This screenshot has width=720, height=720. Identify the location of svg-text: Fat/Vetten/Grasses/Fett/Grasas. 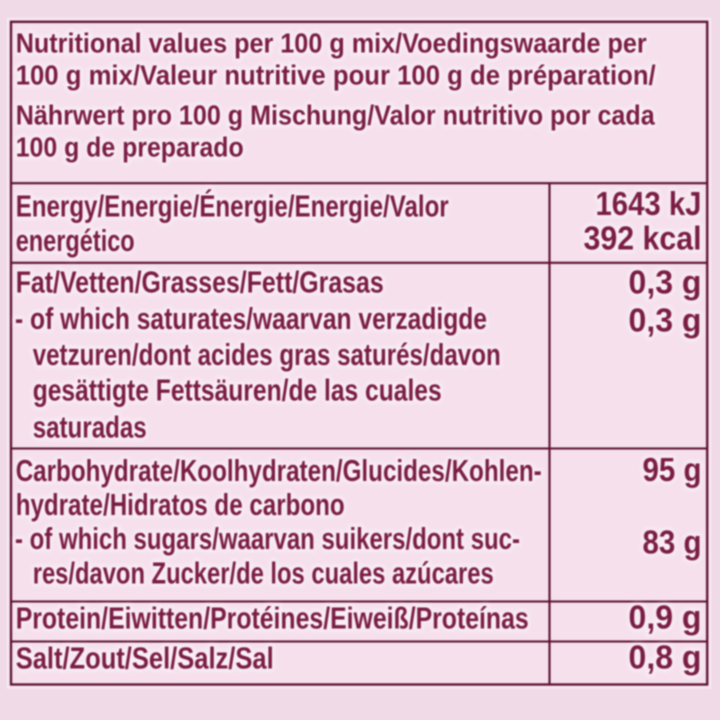
(200, 283).